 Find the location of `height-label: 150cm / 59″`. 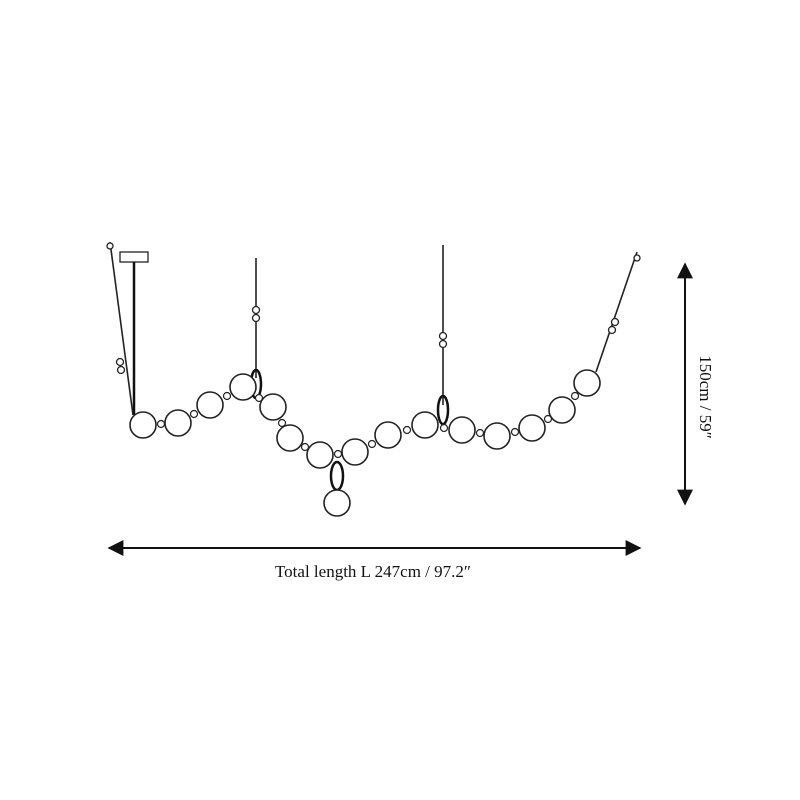

height-label: 150cm / 59″ is located at coordinates (705, 397).